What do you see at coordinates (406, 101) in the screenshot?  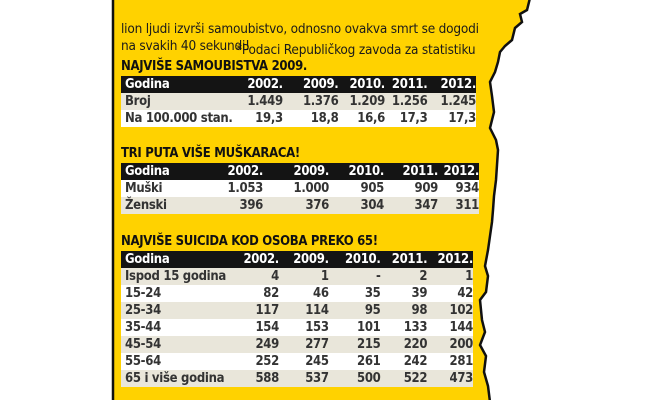 I see `cell: 1.256` at bounding box center [406, 101].